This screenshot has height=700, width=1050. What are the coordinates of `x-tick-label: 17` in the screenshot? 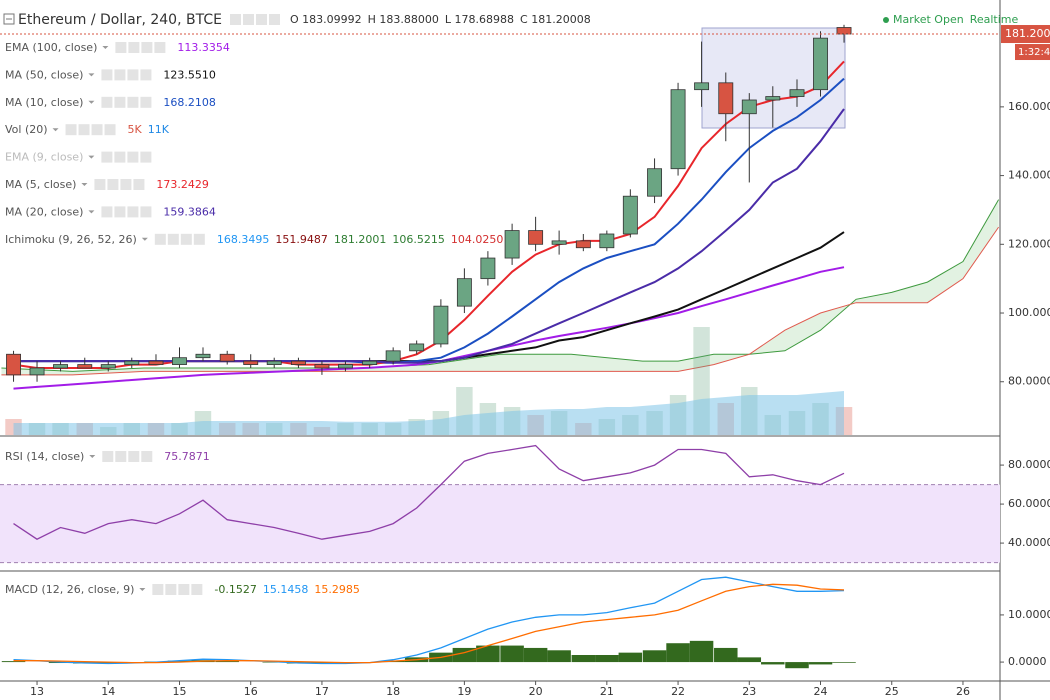 It's located at (322, 691).